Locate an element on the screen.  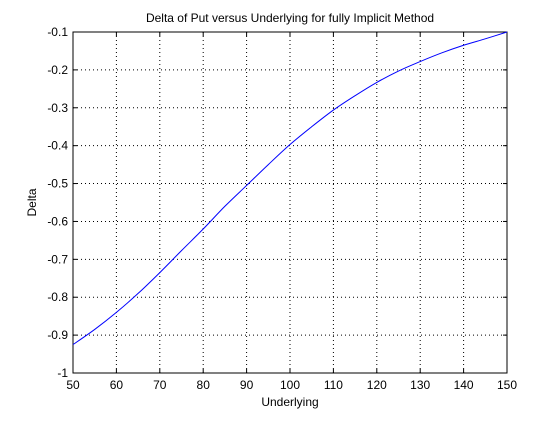
x-tick-label: 60 is located at coordinates (117, 385).